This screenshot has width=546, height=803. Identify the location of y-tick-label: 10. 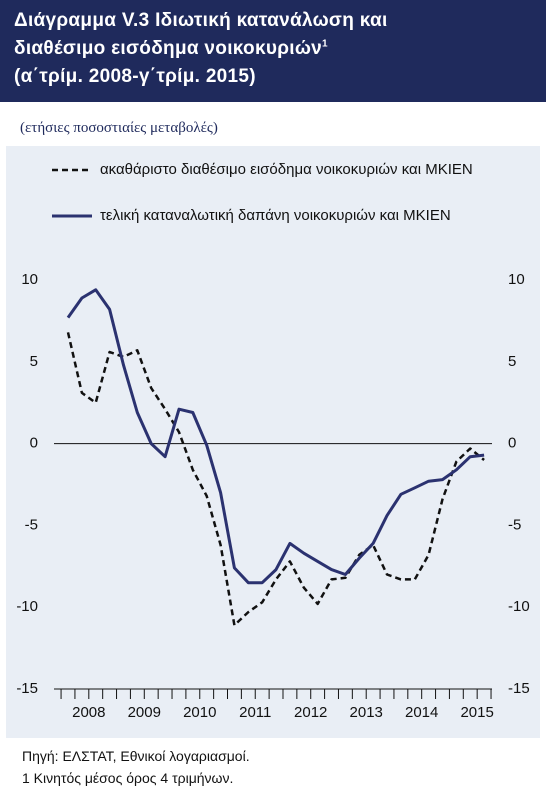
(29, 279).